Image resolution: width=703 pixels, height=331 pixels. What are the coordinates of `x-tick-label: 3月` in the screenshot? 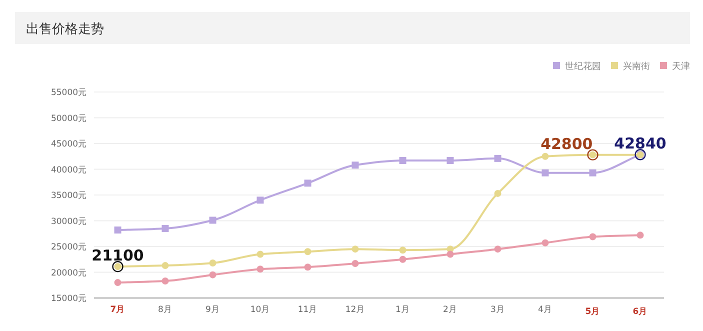 It's located at (497, 310).